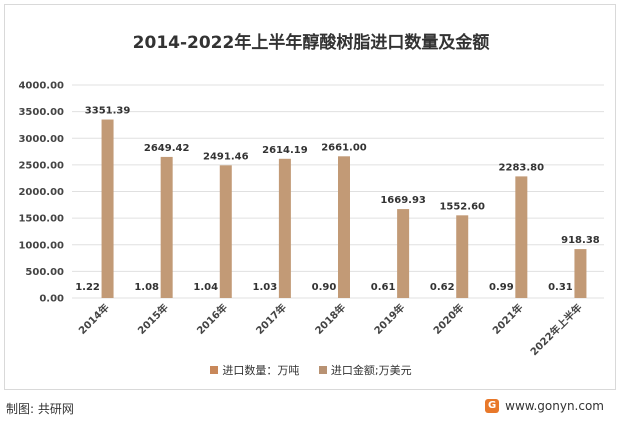 This screenshot has height=423, width=622. I want to click on x-tick-label: 2017年, so click(271, 319).